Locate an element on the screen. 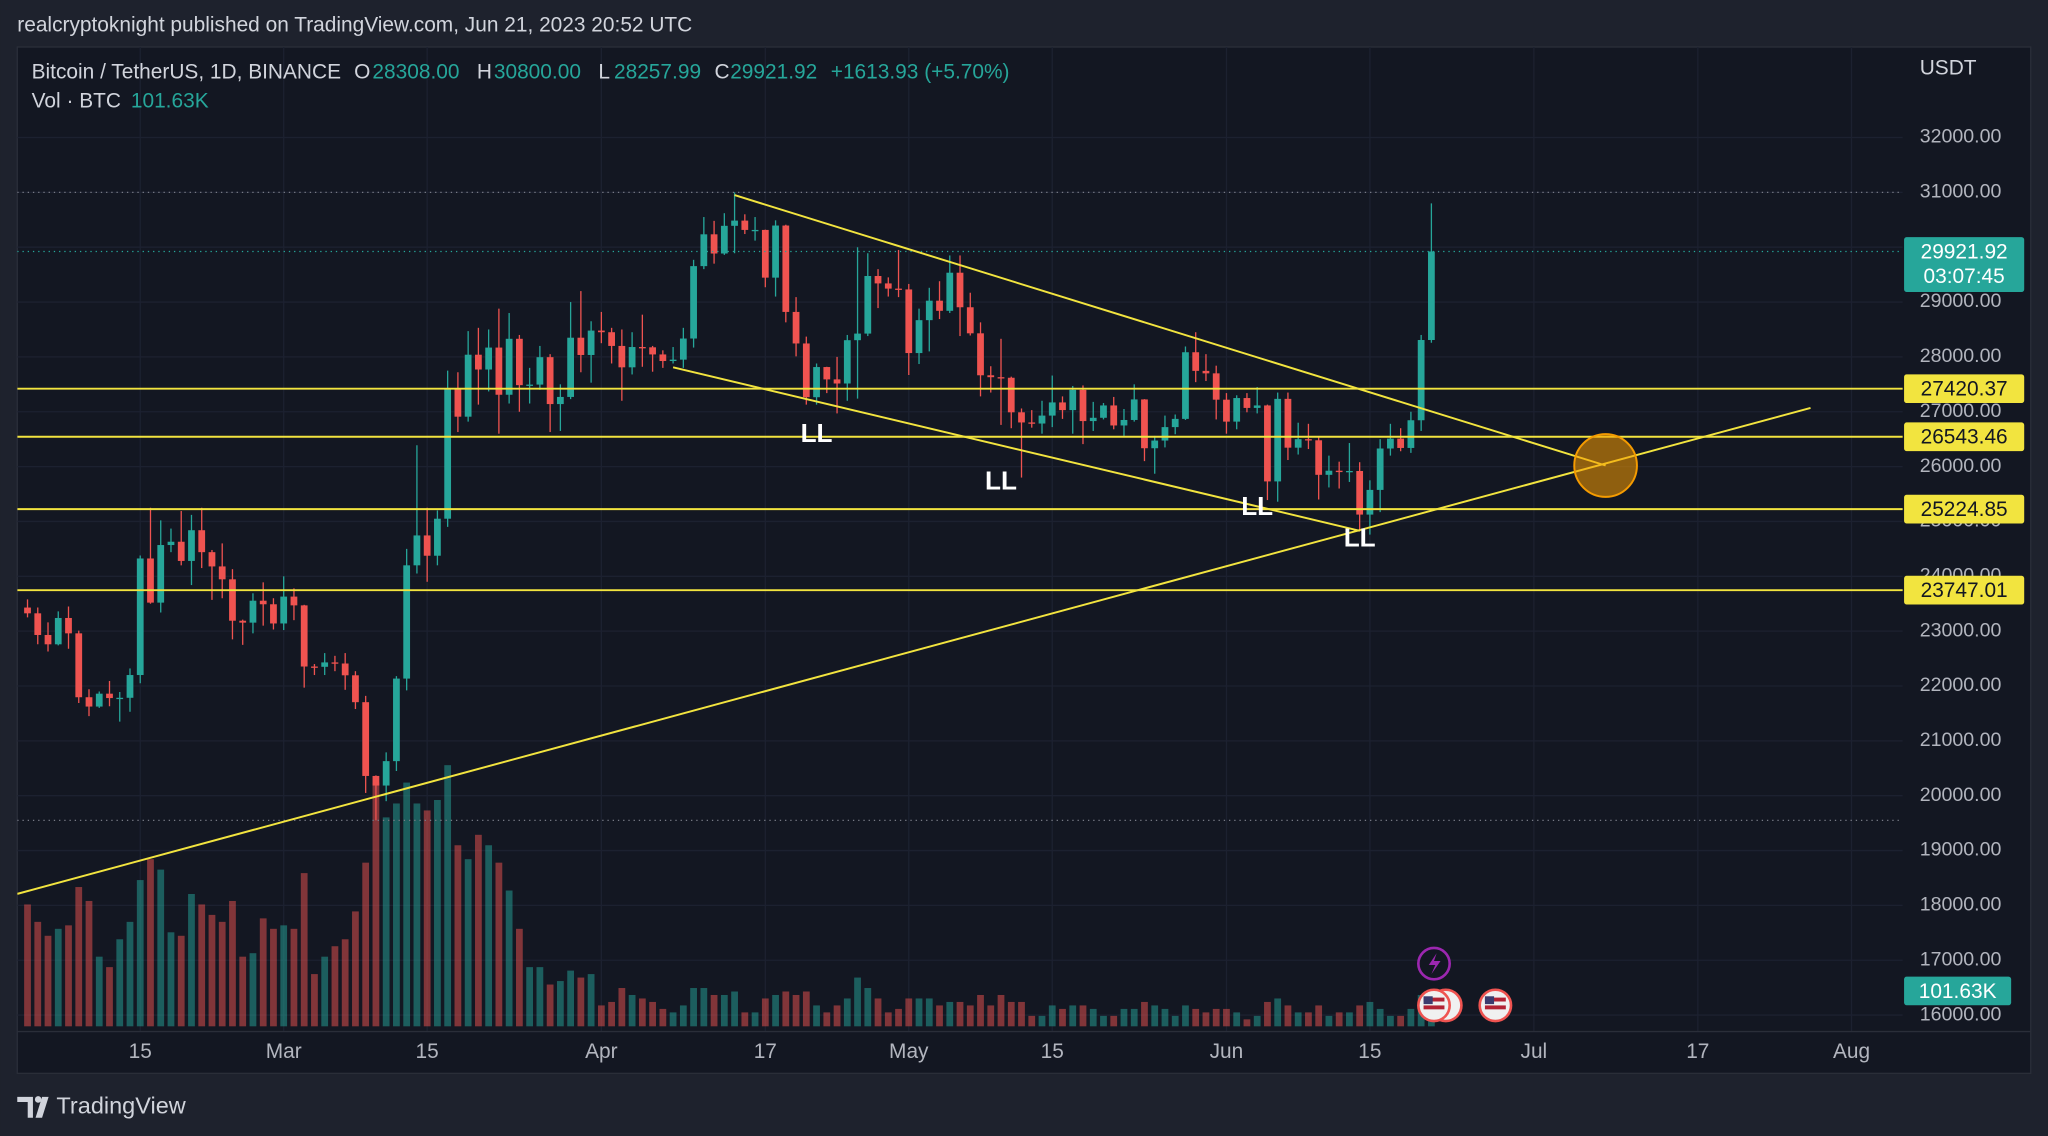 The height and width of the screenshot is (1136, 2048). price-unit: USDT is located at coordinates (1948, 68).